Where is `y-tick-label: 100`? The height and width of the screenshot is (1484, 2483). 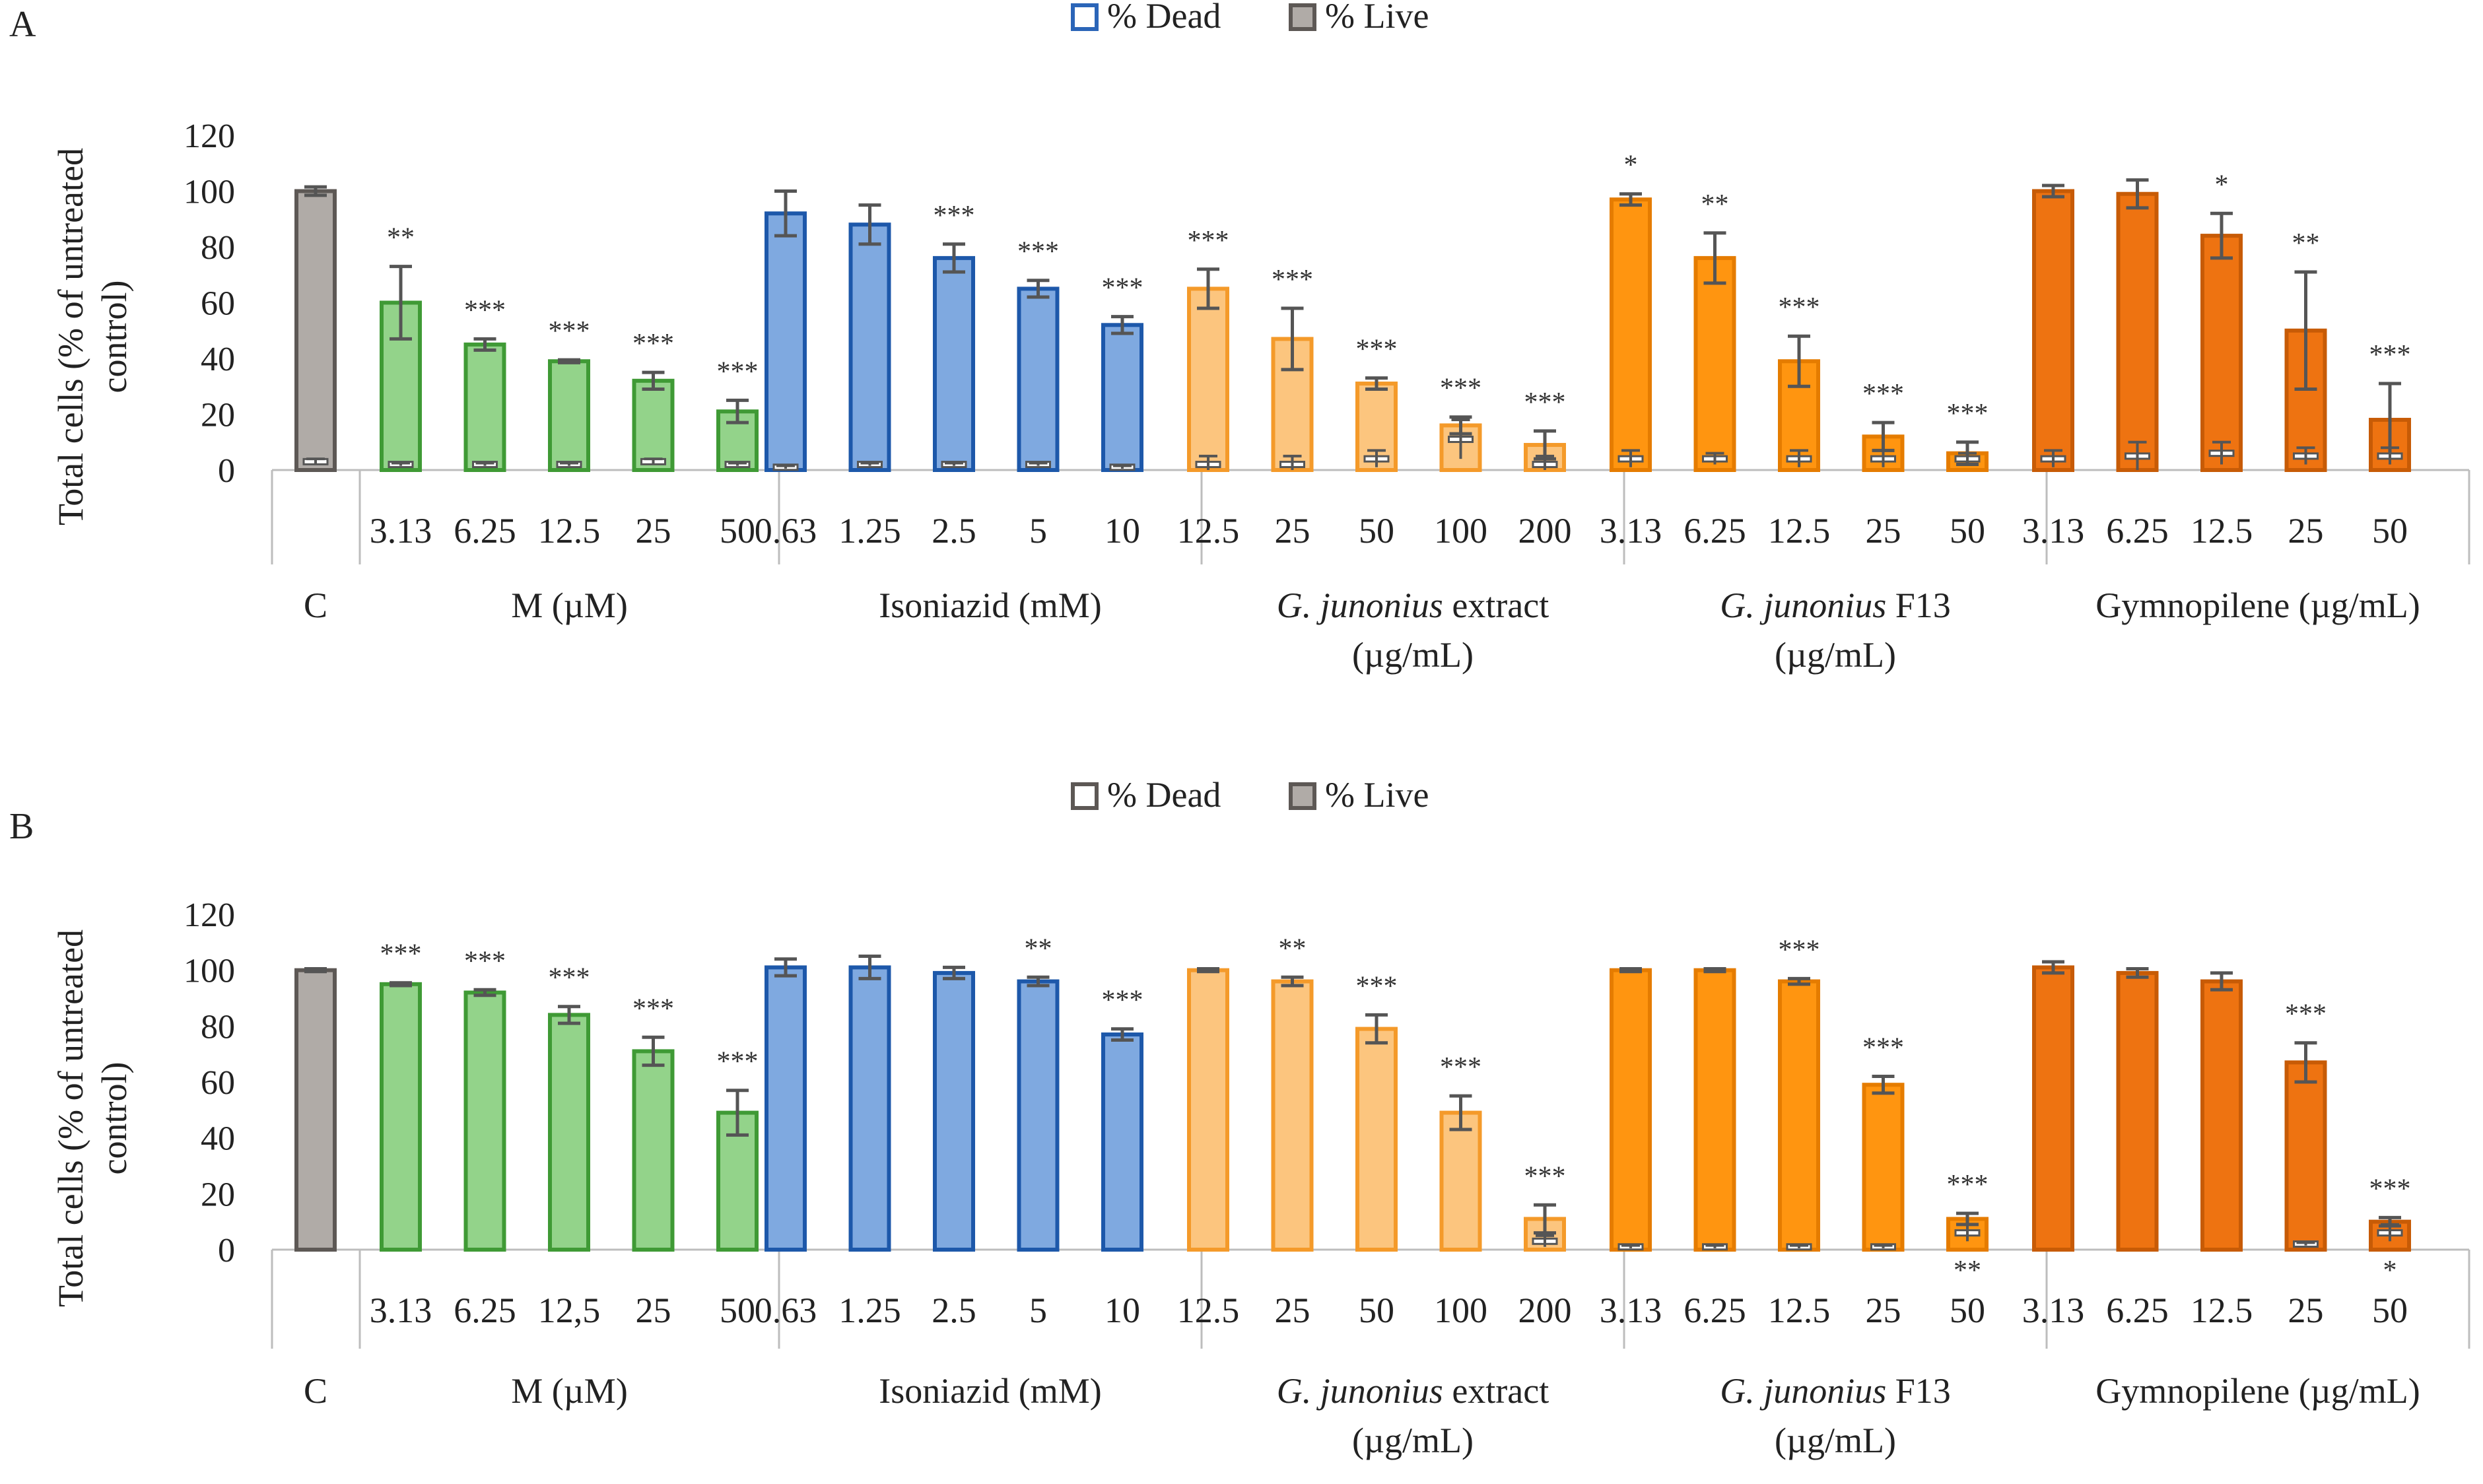 y-tick-label: 100 is located at coordinates (209, 972).